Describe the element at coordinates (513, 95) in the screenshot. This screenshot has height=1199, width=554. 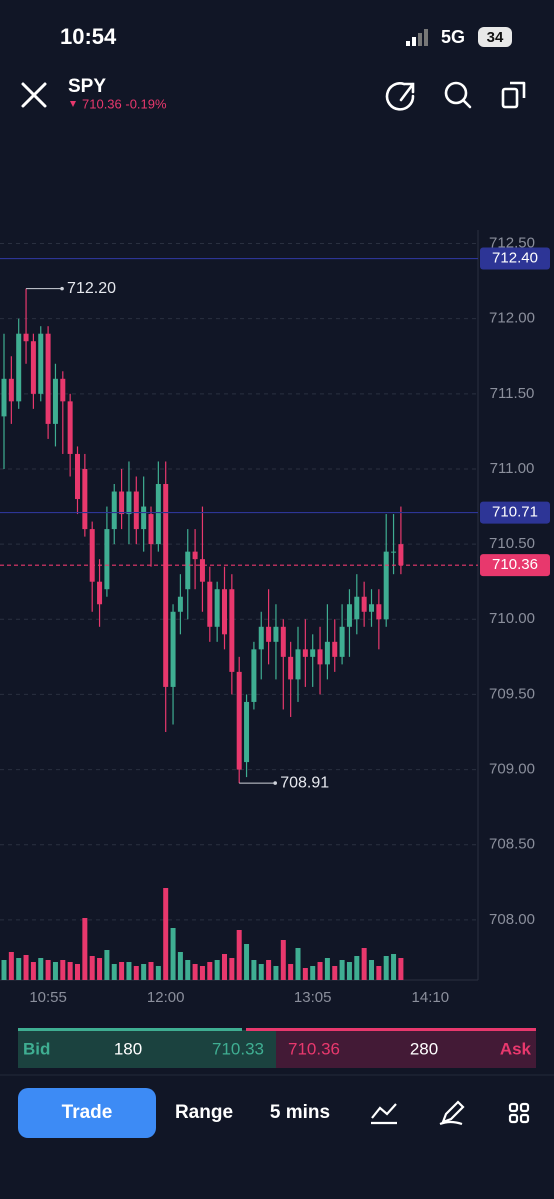
I see `rotate-button` at that location.